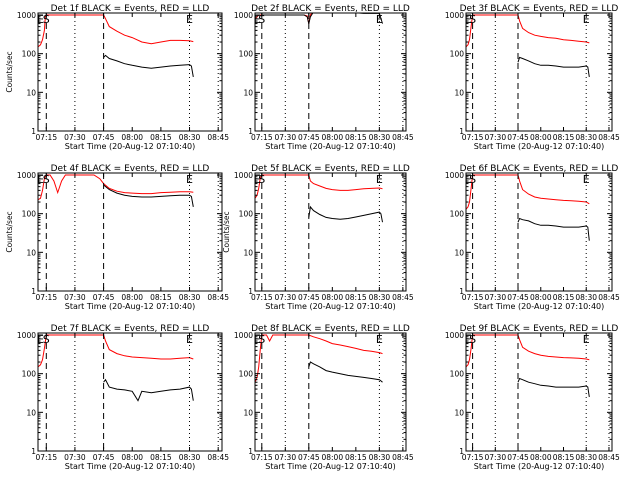 The image size is (640, 480). I want to click on chart-title: Det 6f BLACK = Events, RED = LLD, so click(539, 169).